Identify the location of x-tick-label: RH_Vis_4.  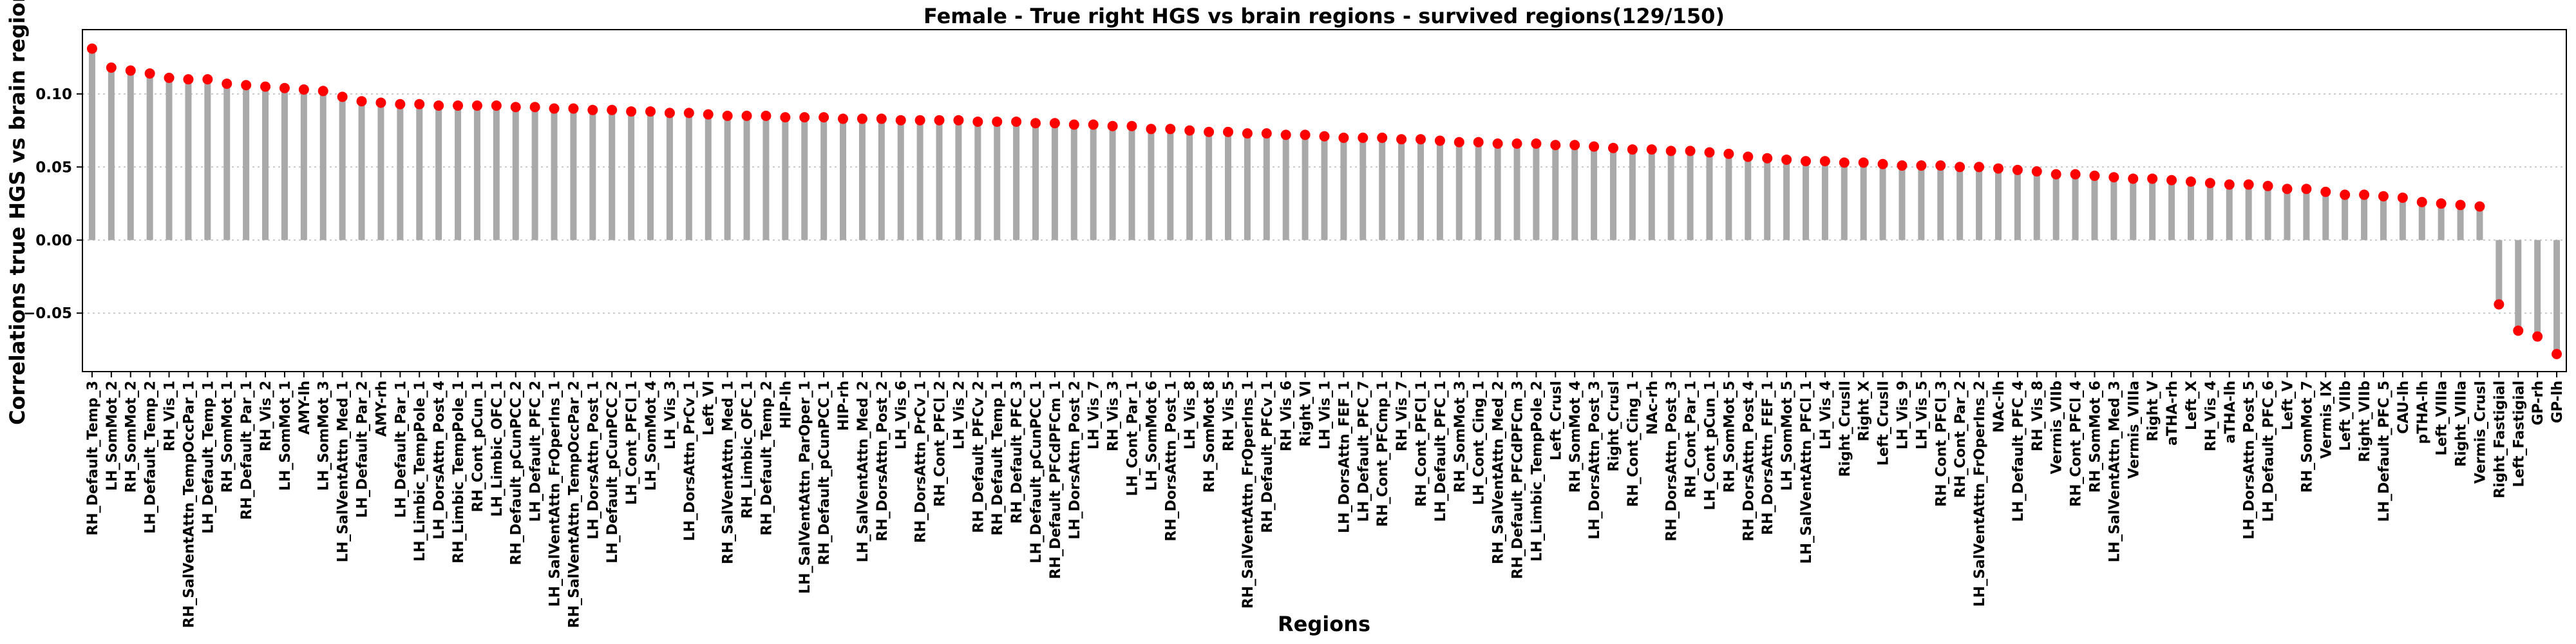
(2211, 416).